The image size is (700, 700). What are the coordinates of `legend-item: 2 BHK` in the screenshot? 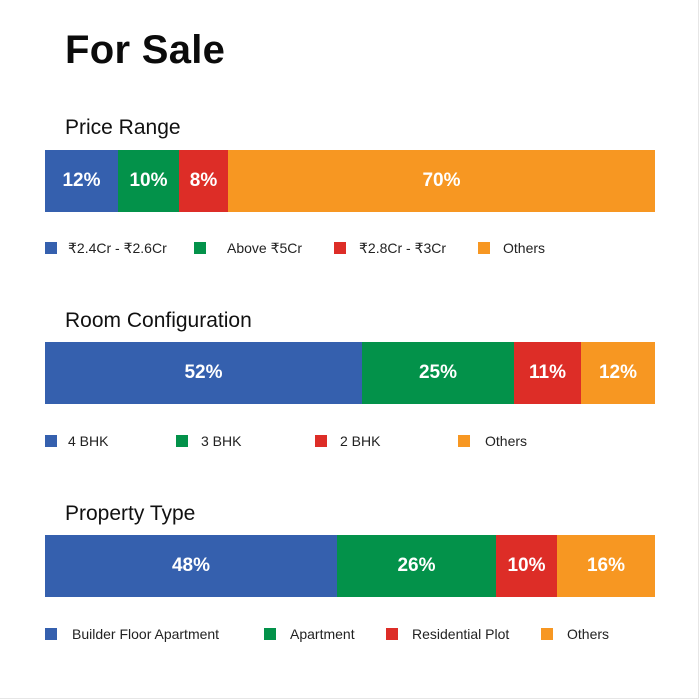 It's located at (347, 441).